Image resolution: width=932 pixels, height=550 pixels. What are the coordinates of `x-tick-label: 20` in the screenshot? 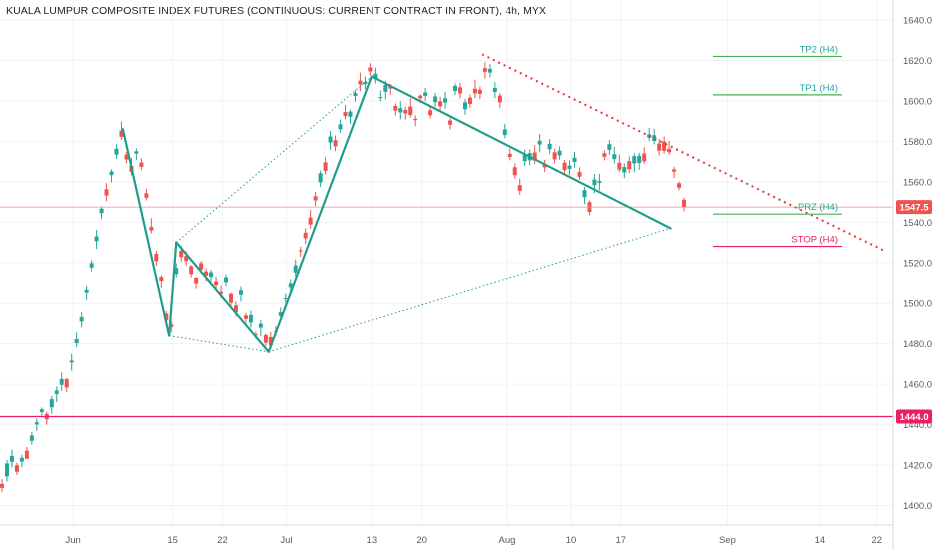 It's located at (421, 540).